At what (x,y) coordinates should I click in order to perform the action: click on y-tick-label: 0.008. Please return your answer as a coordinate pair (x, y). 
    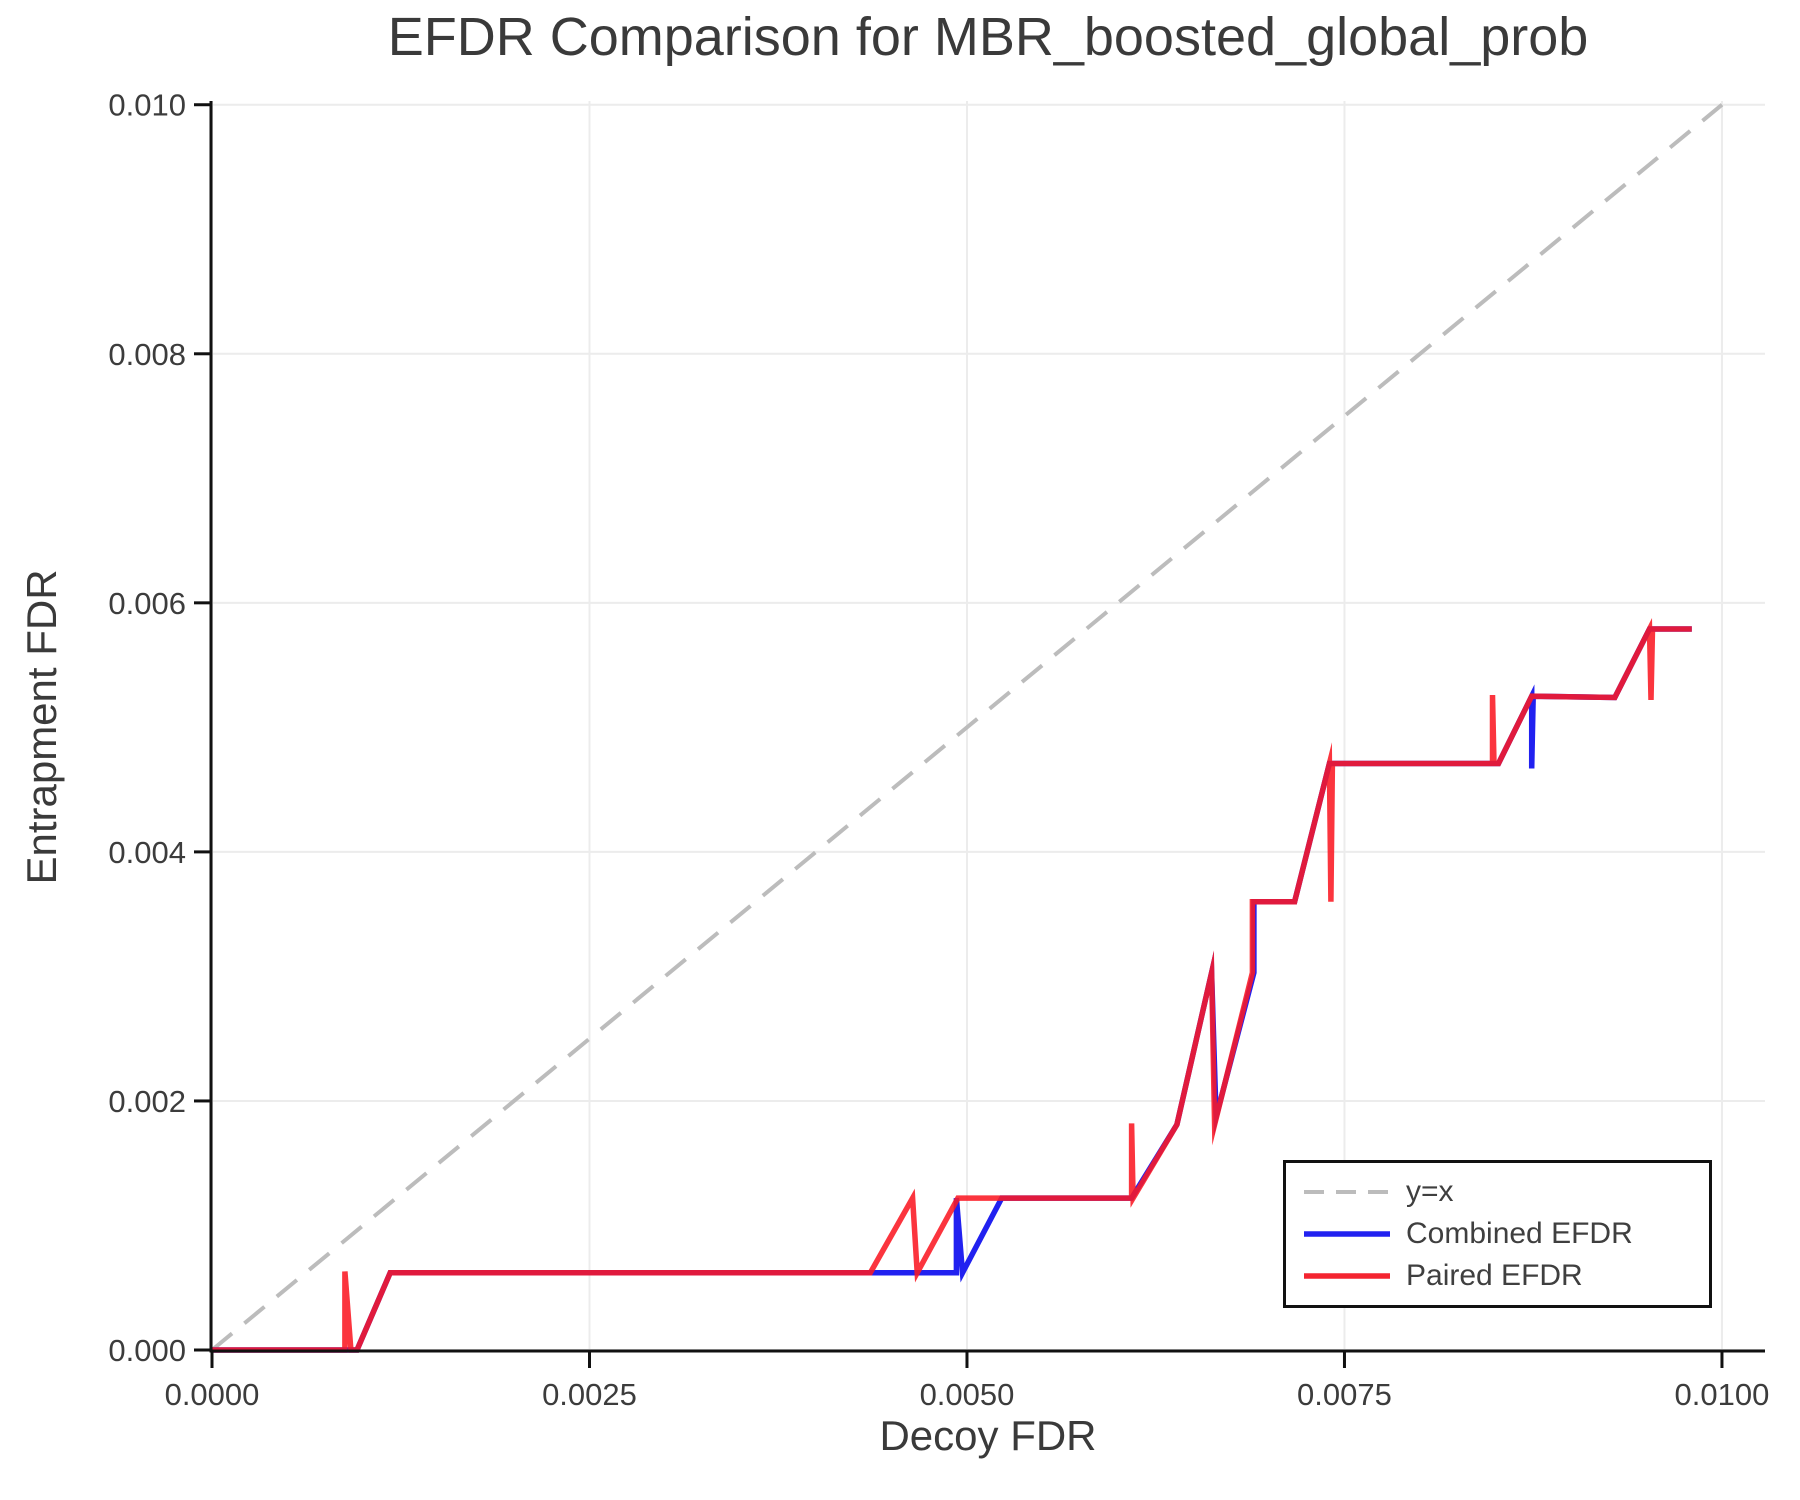
    Looking at the image, I should click on (147, 354).